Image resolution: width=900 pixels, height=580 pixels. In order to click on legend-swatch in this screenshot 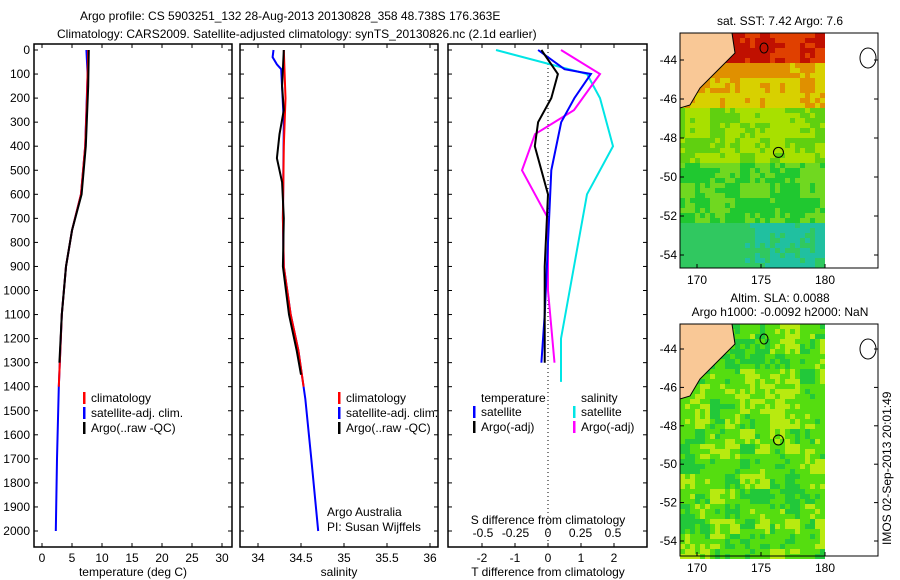, I will do `click(84, 398)`.